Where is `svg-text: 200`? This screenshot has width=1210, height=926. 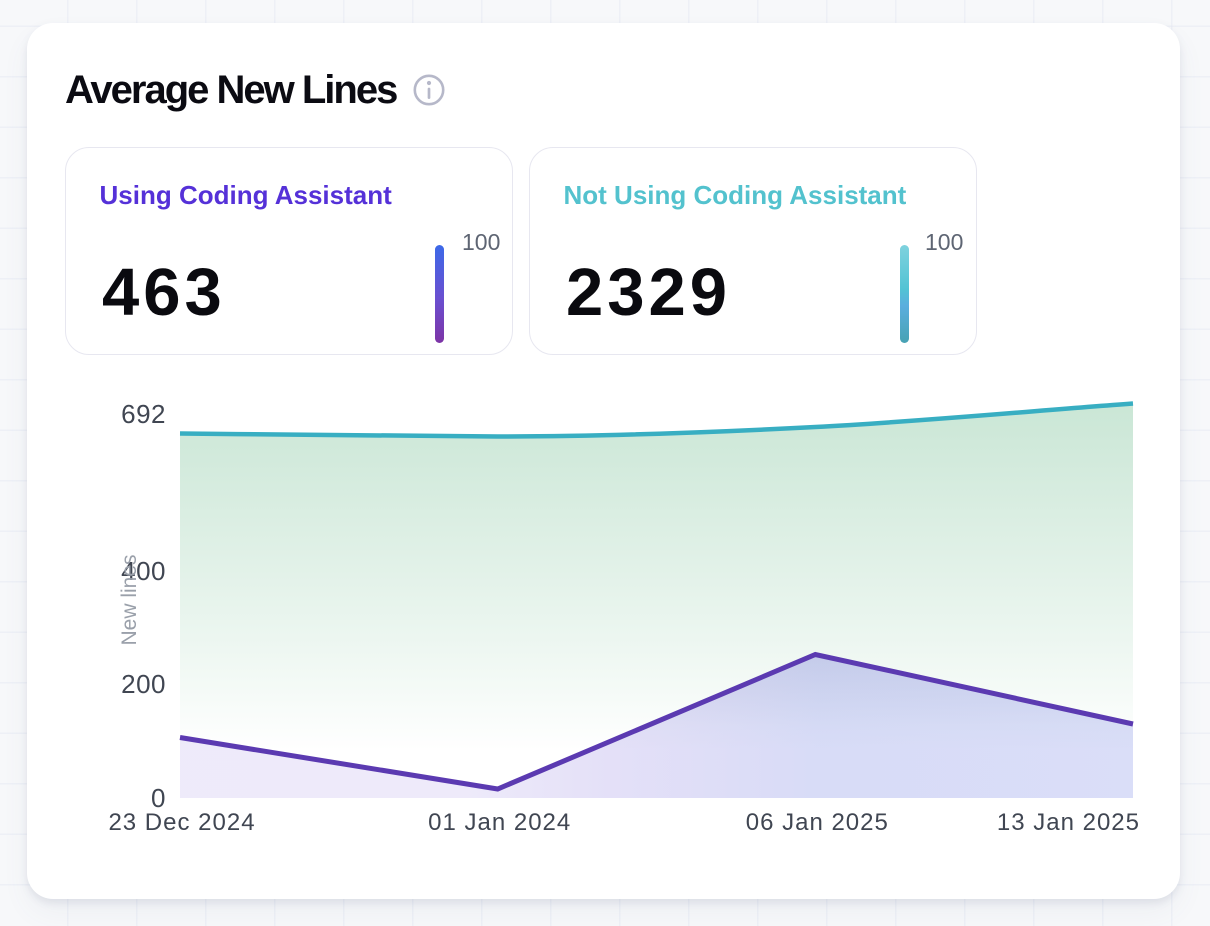
svg-text: 200 is located at coordinates (143, 684).